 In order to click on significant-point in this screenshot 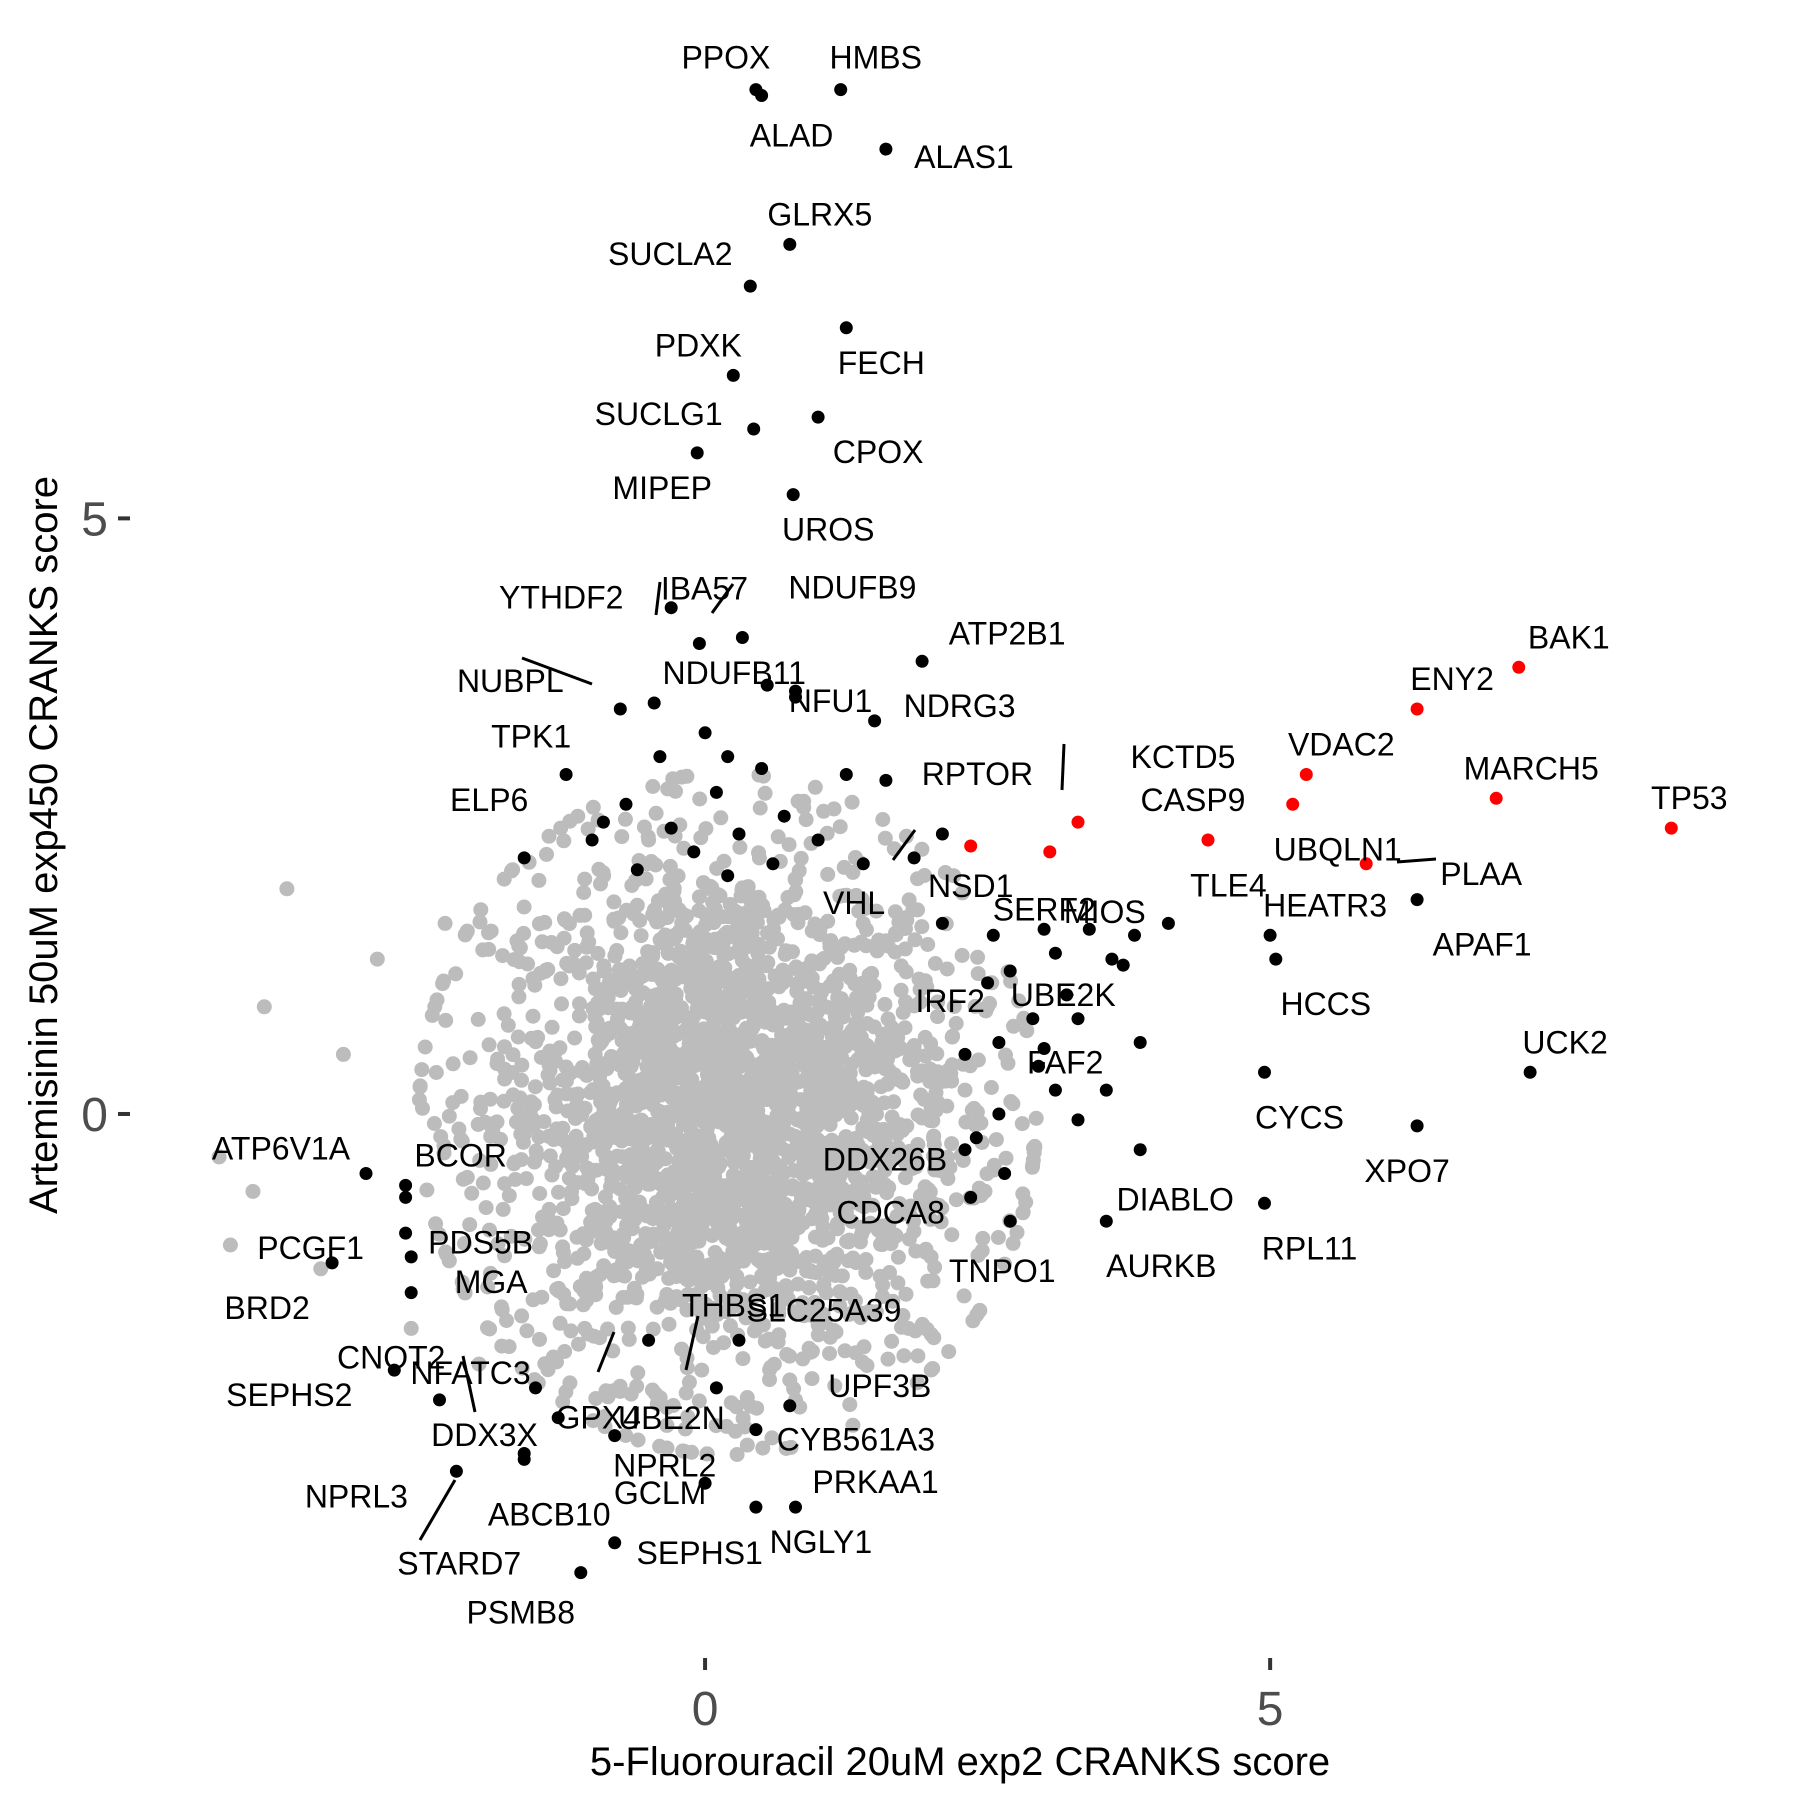, I will do `click(1134, 935)`.